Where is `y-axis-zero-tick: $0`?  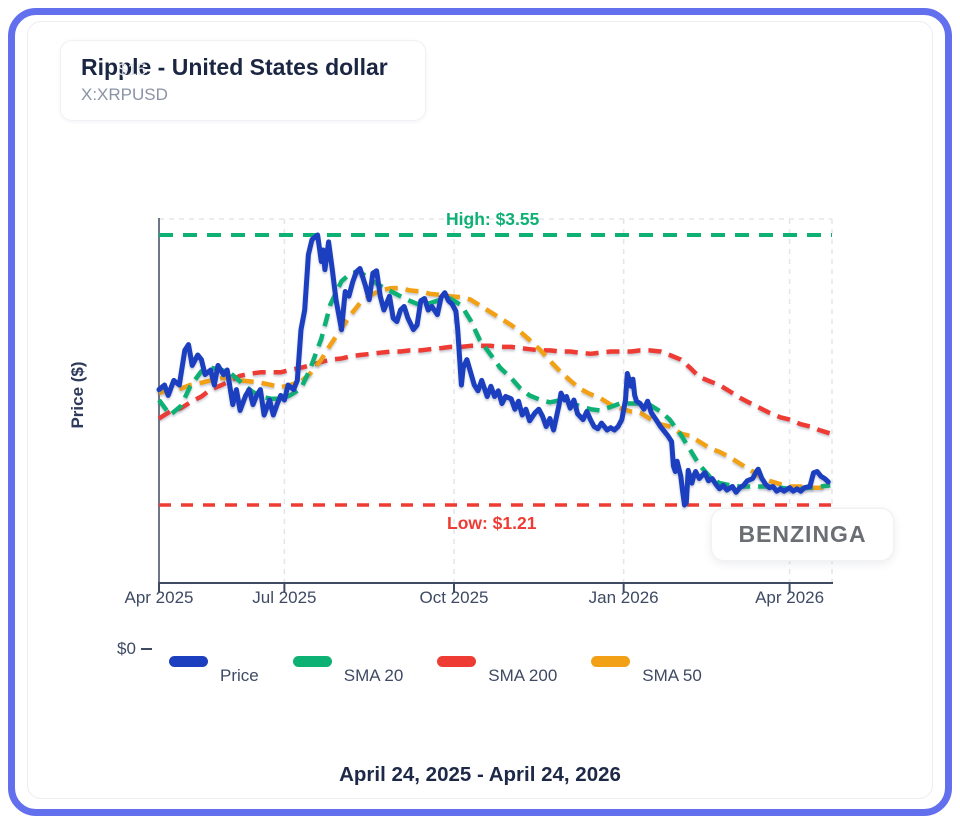
y-axis-zero-tick: $0 is located at coordinates (134, 649).